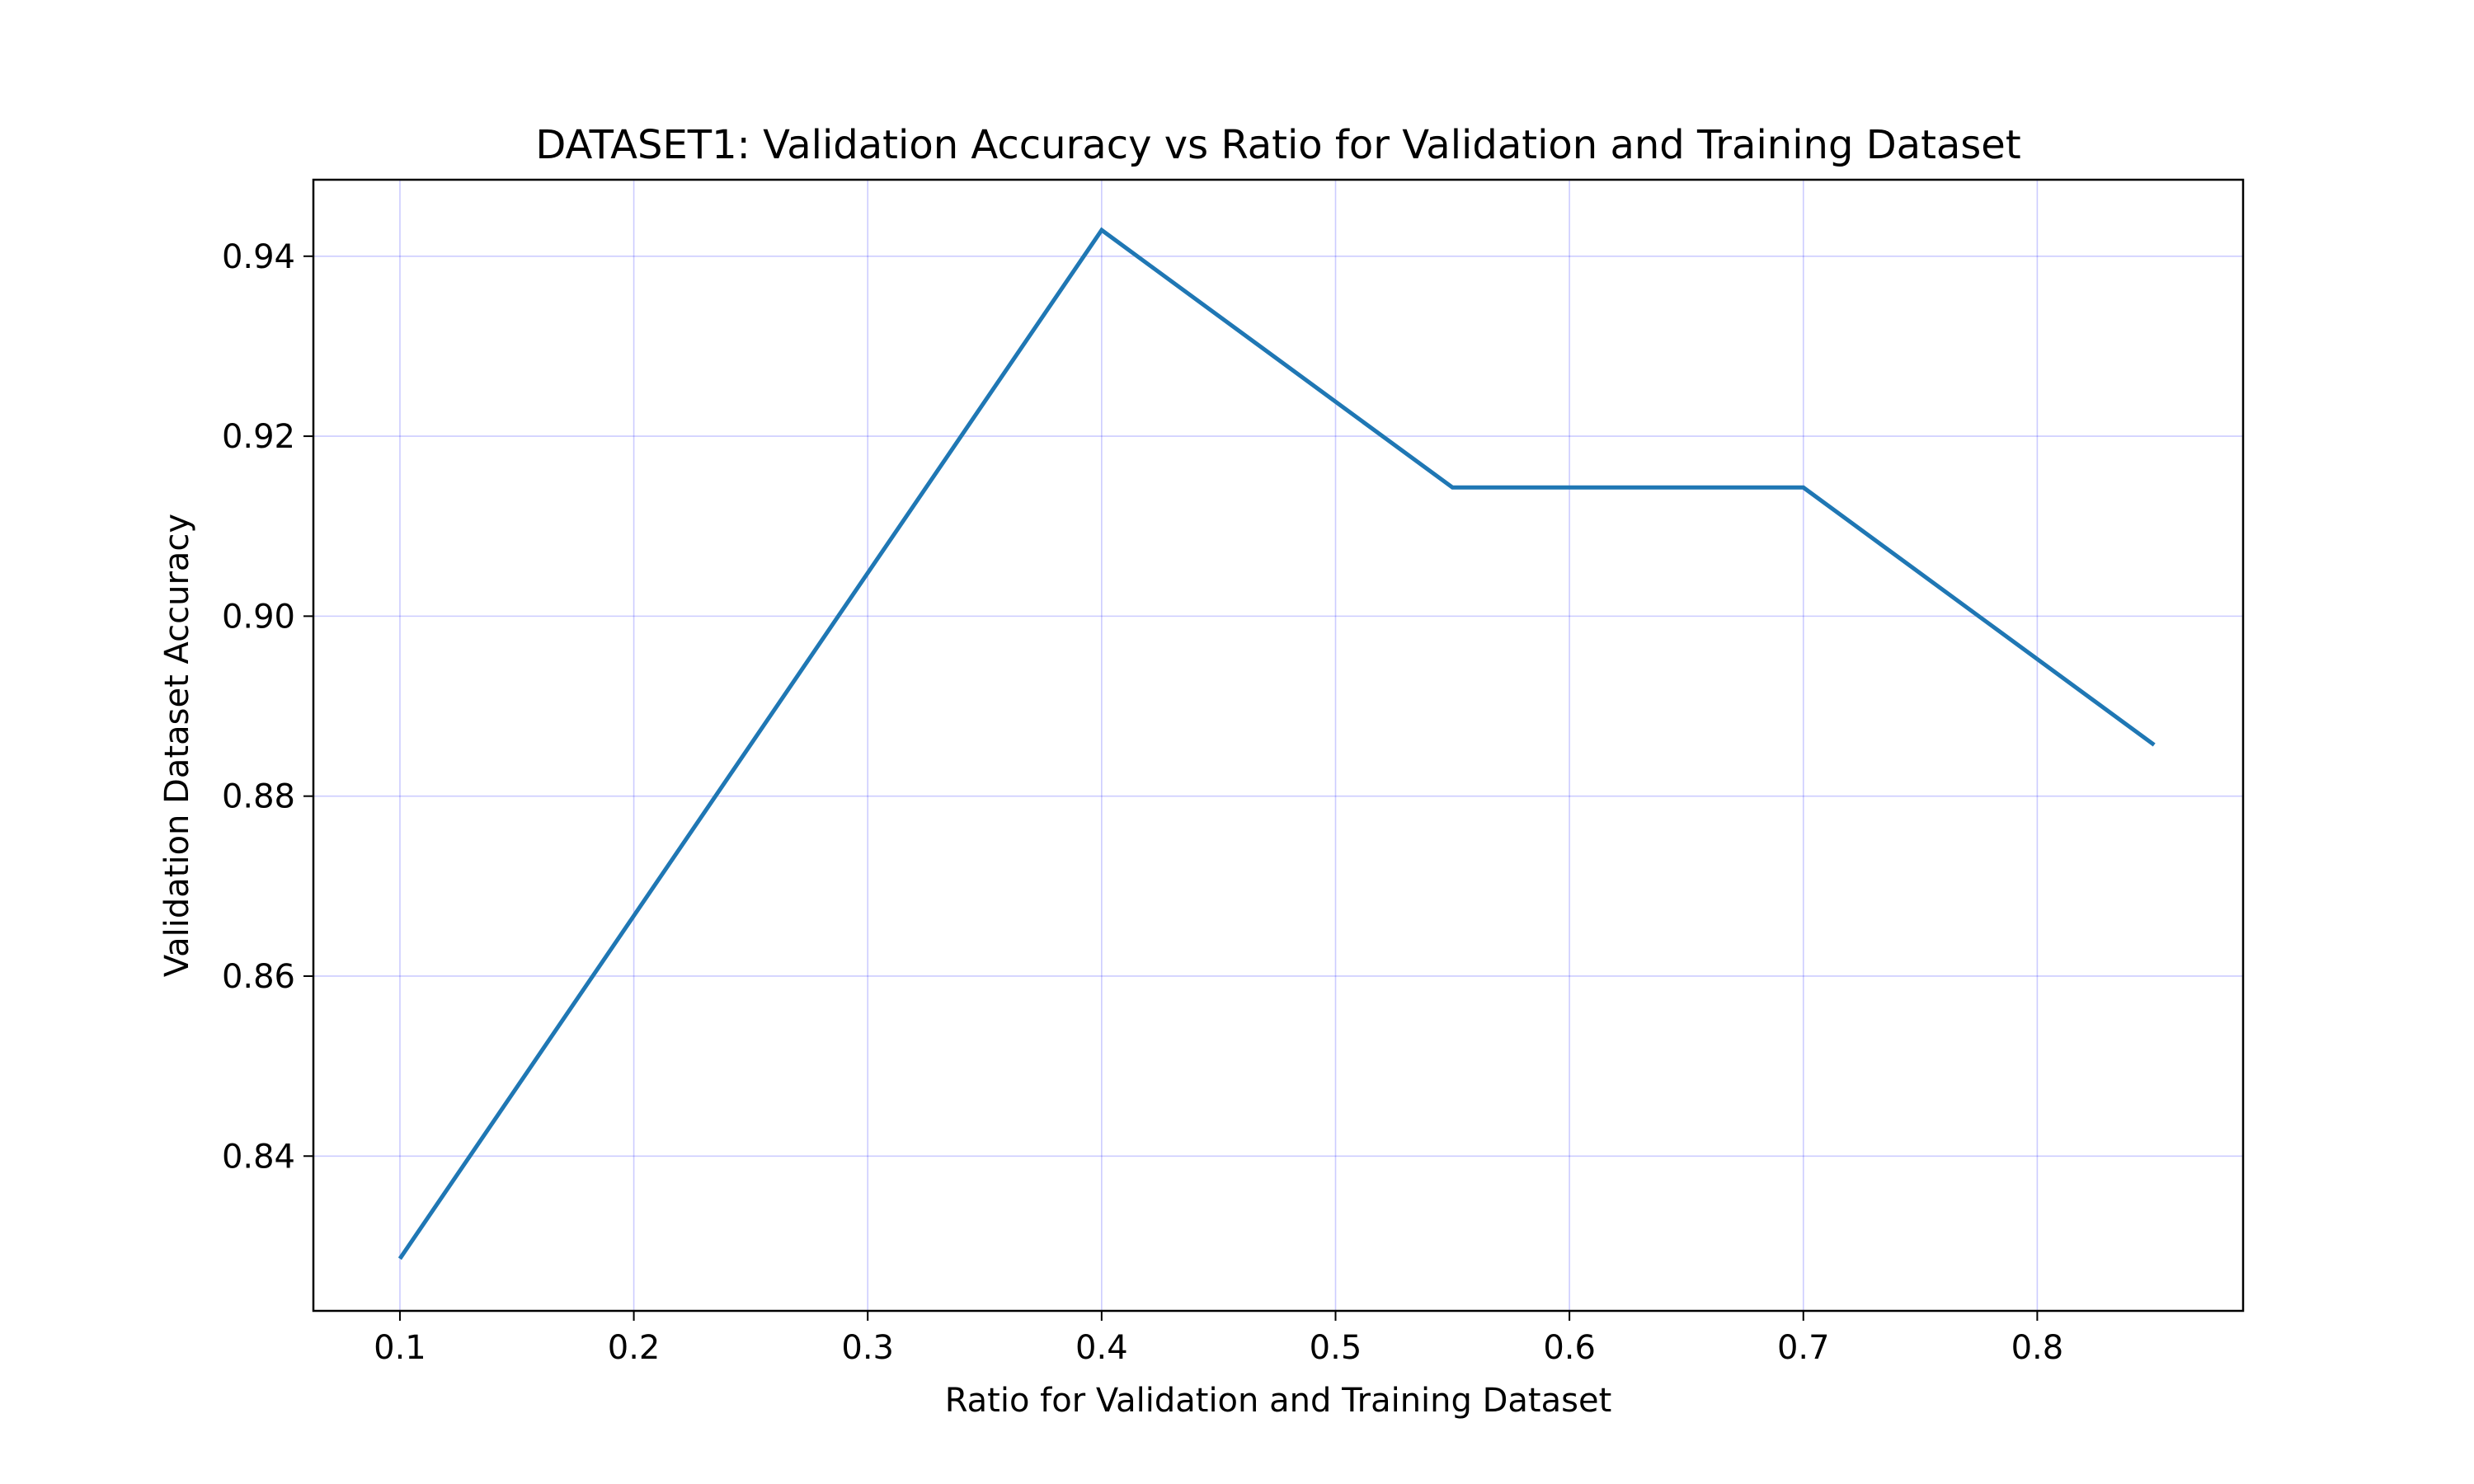  Describe the element at coordinates (634, 1348) in the screenshot. I see `x-tick-label: 0.2` at that location.